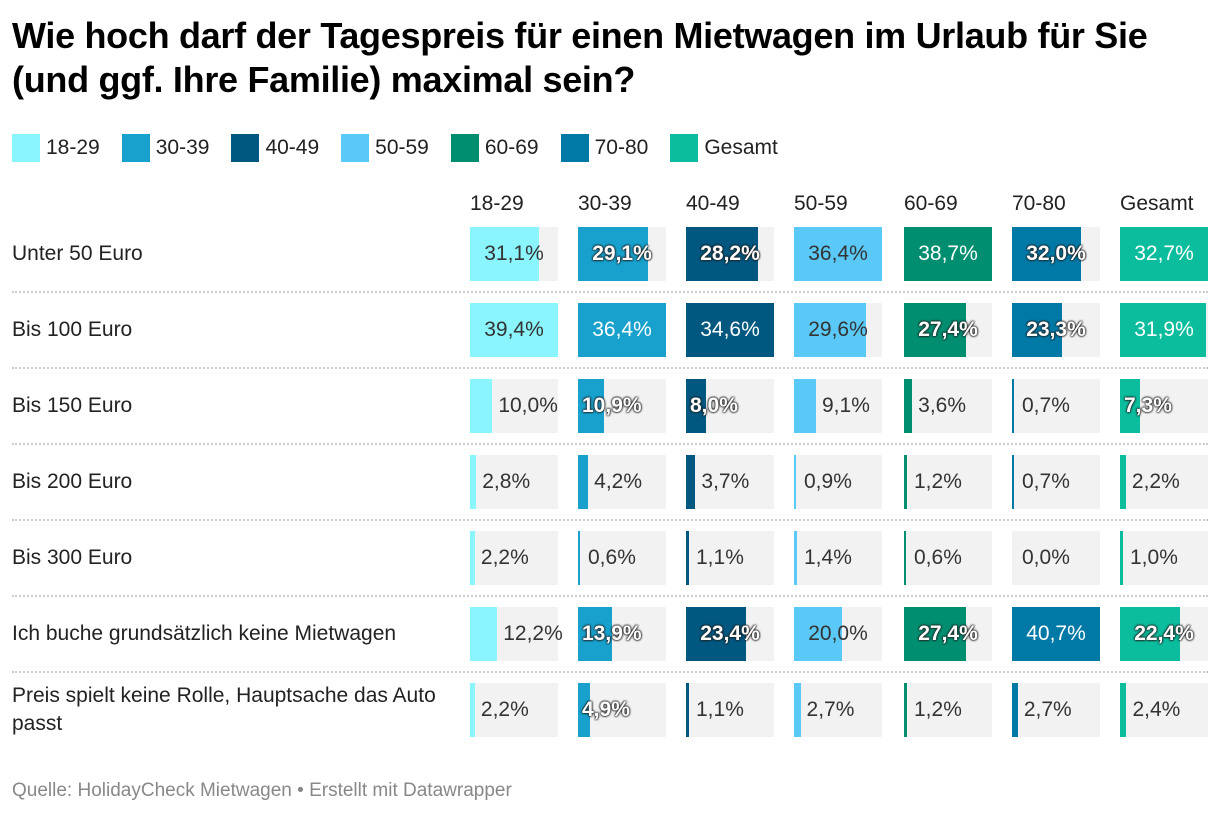  What do you see at coordinates (714, 405) in the screenshot?
I see `value-label: 8,0%` at bounding box center [714, 405].